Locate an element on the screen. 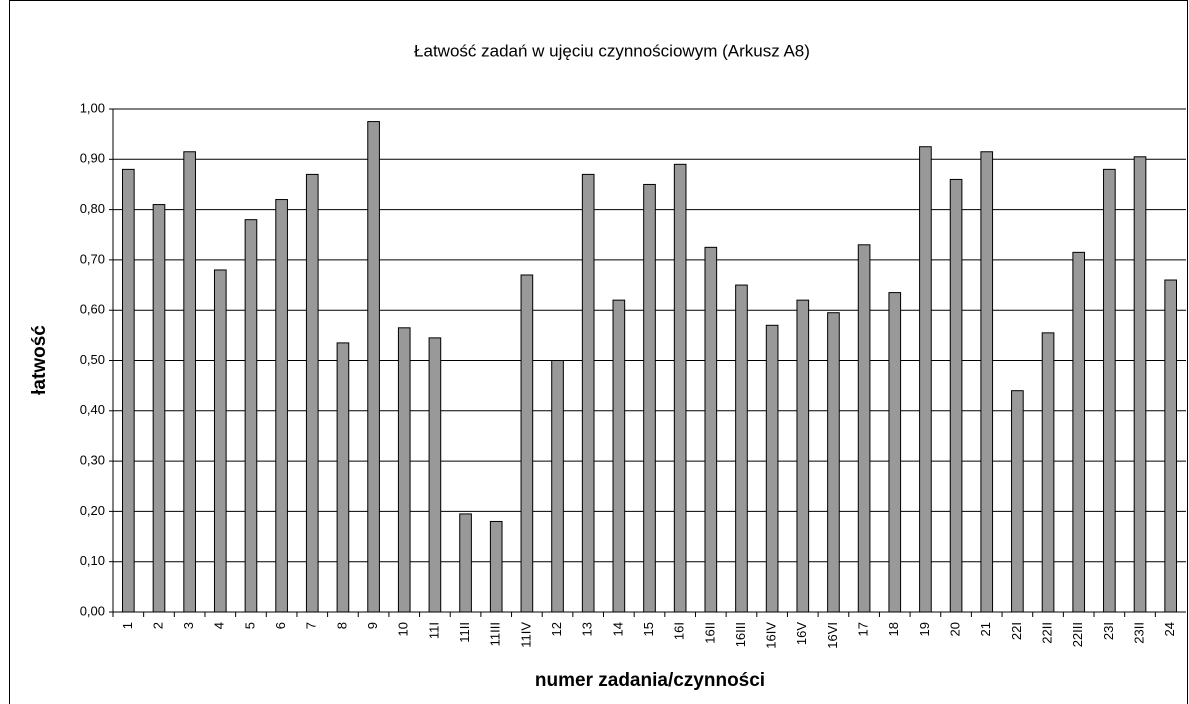 The height and width of the screenshot is (704, 1189). y-tick-label: 0,90 is located at coordinates (92, 158).